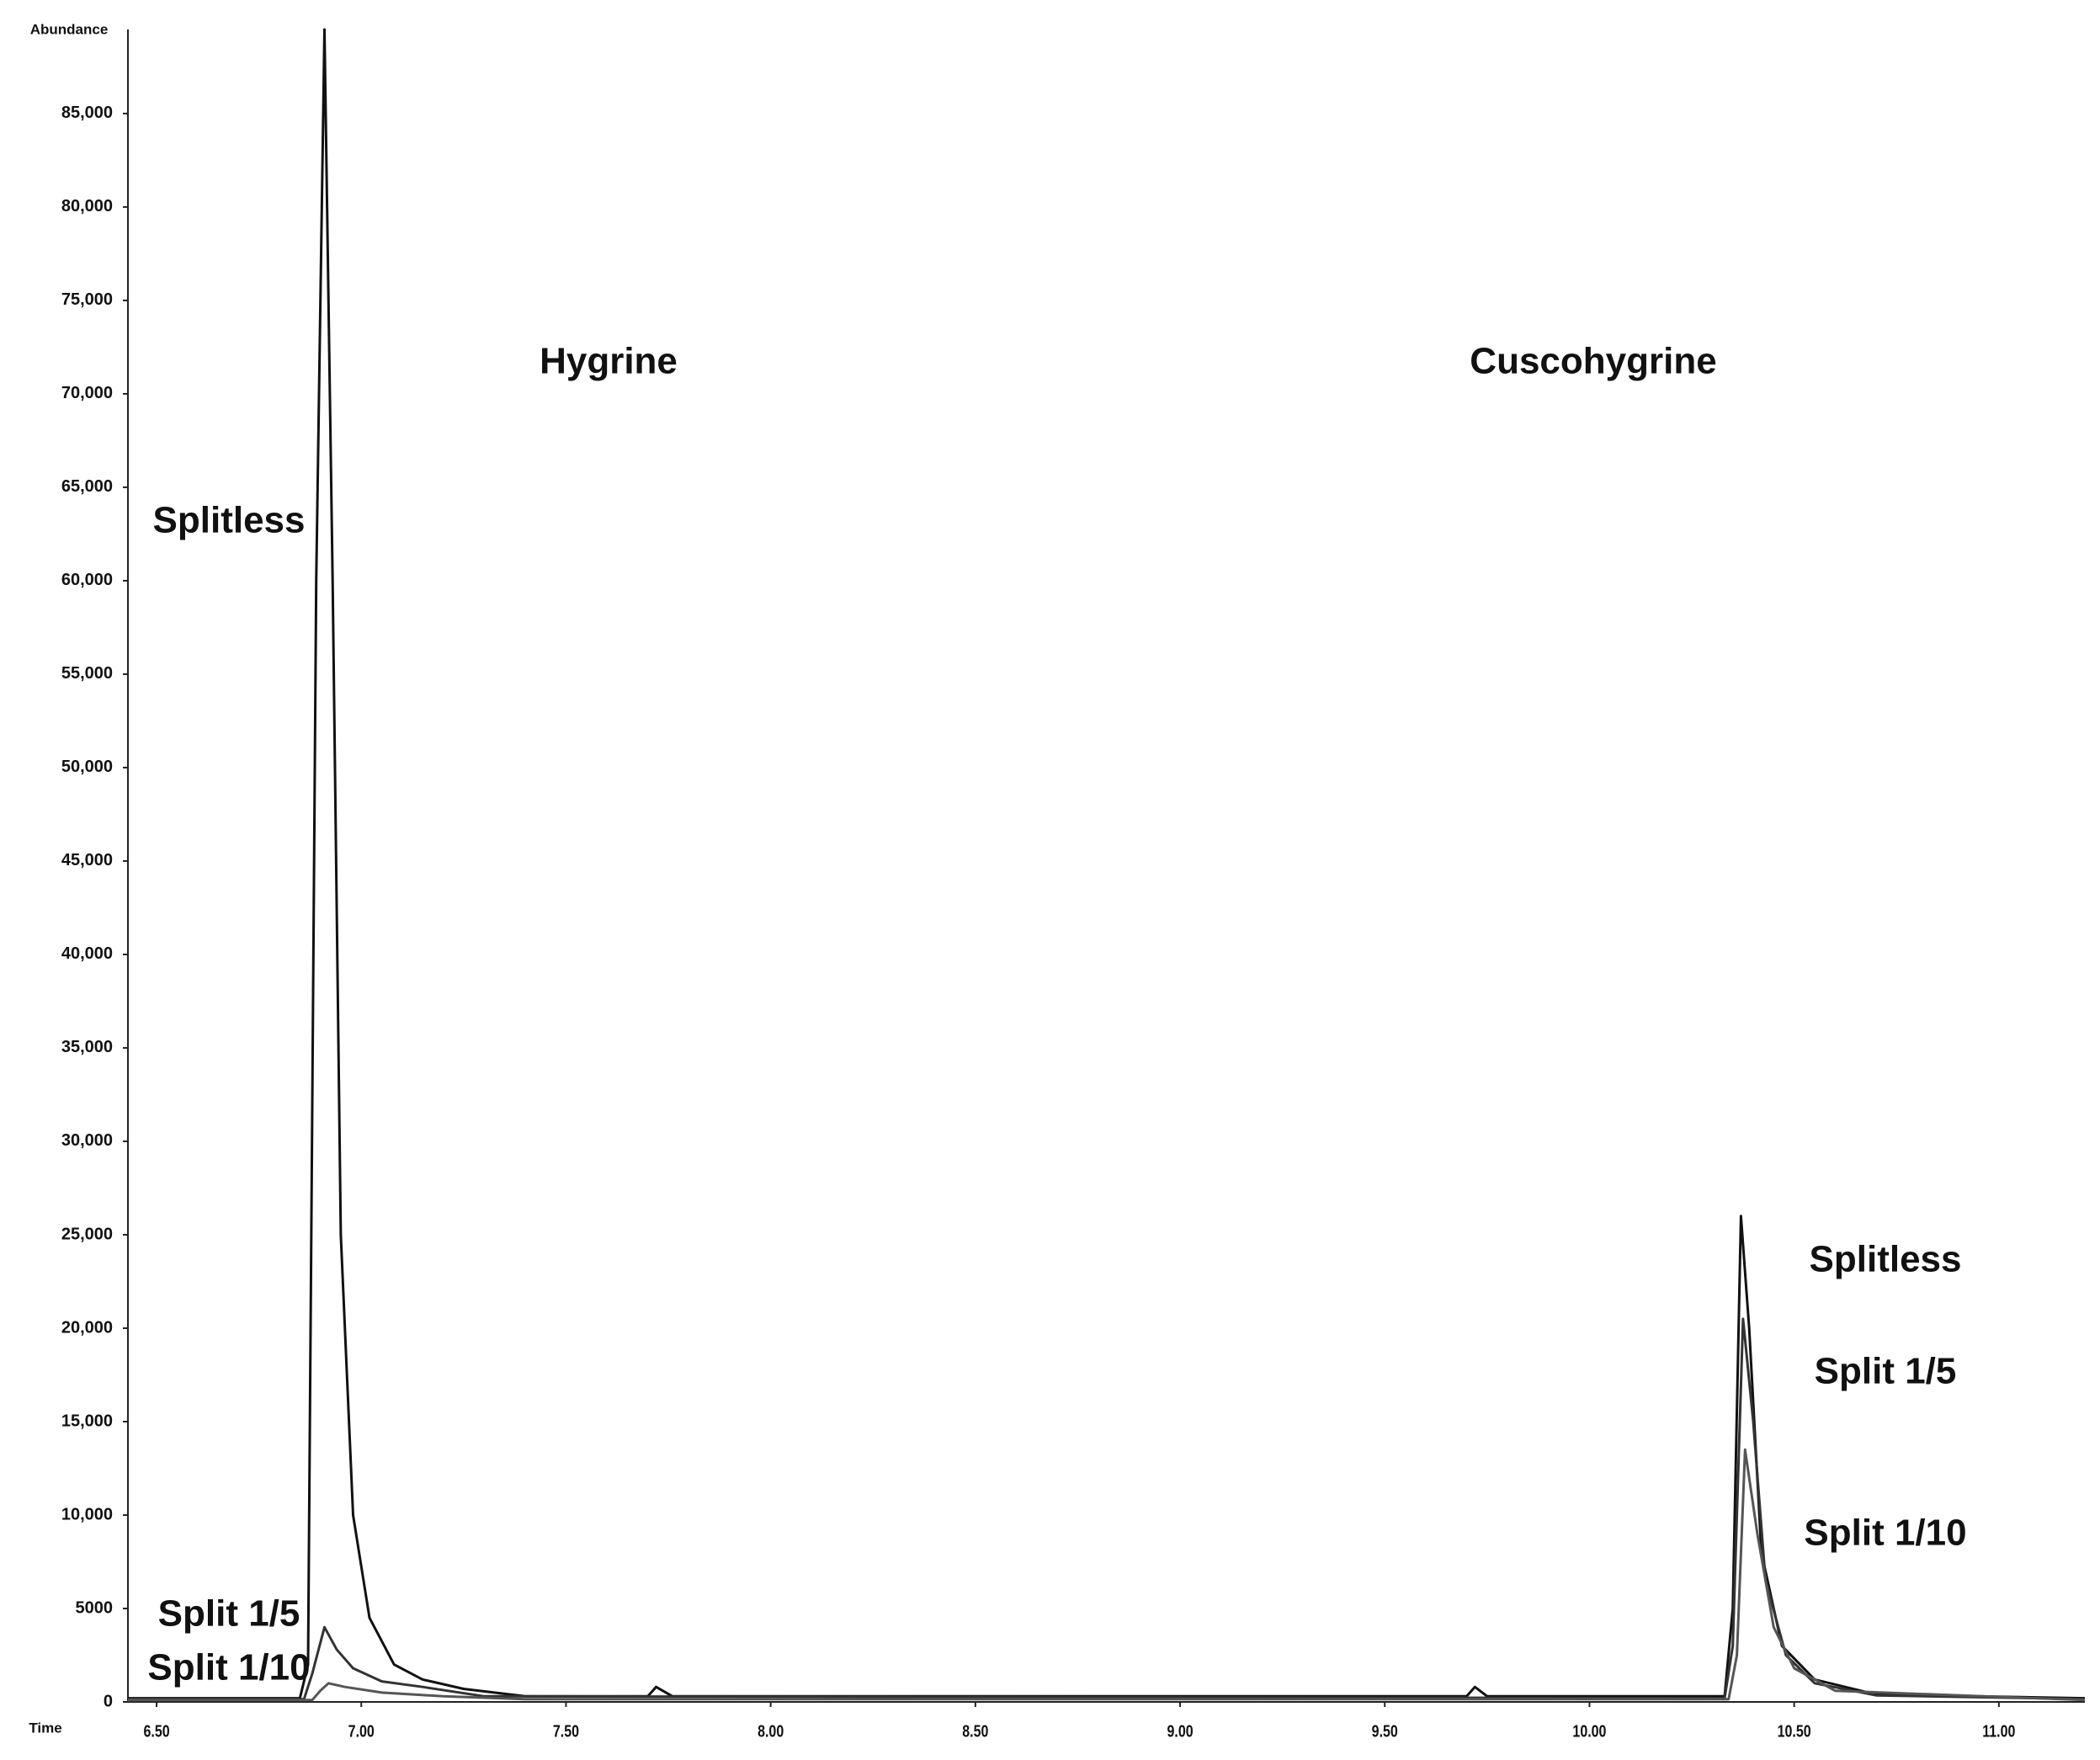 Image resolution: width=2100 pixels, height=1760 pixels. Describe the element at coordinates (108, 1701) in the screenshot. I see `y-tick-label: 0` at that location.